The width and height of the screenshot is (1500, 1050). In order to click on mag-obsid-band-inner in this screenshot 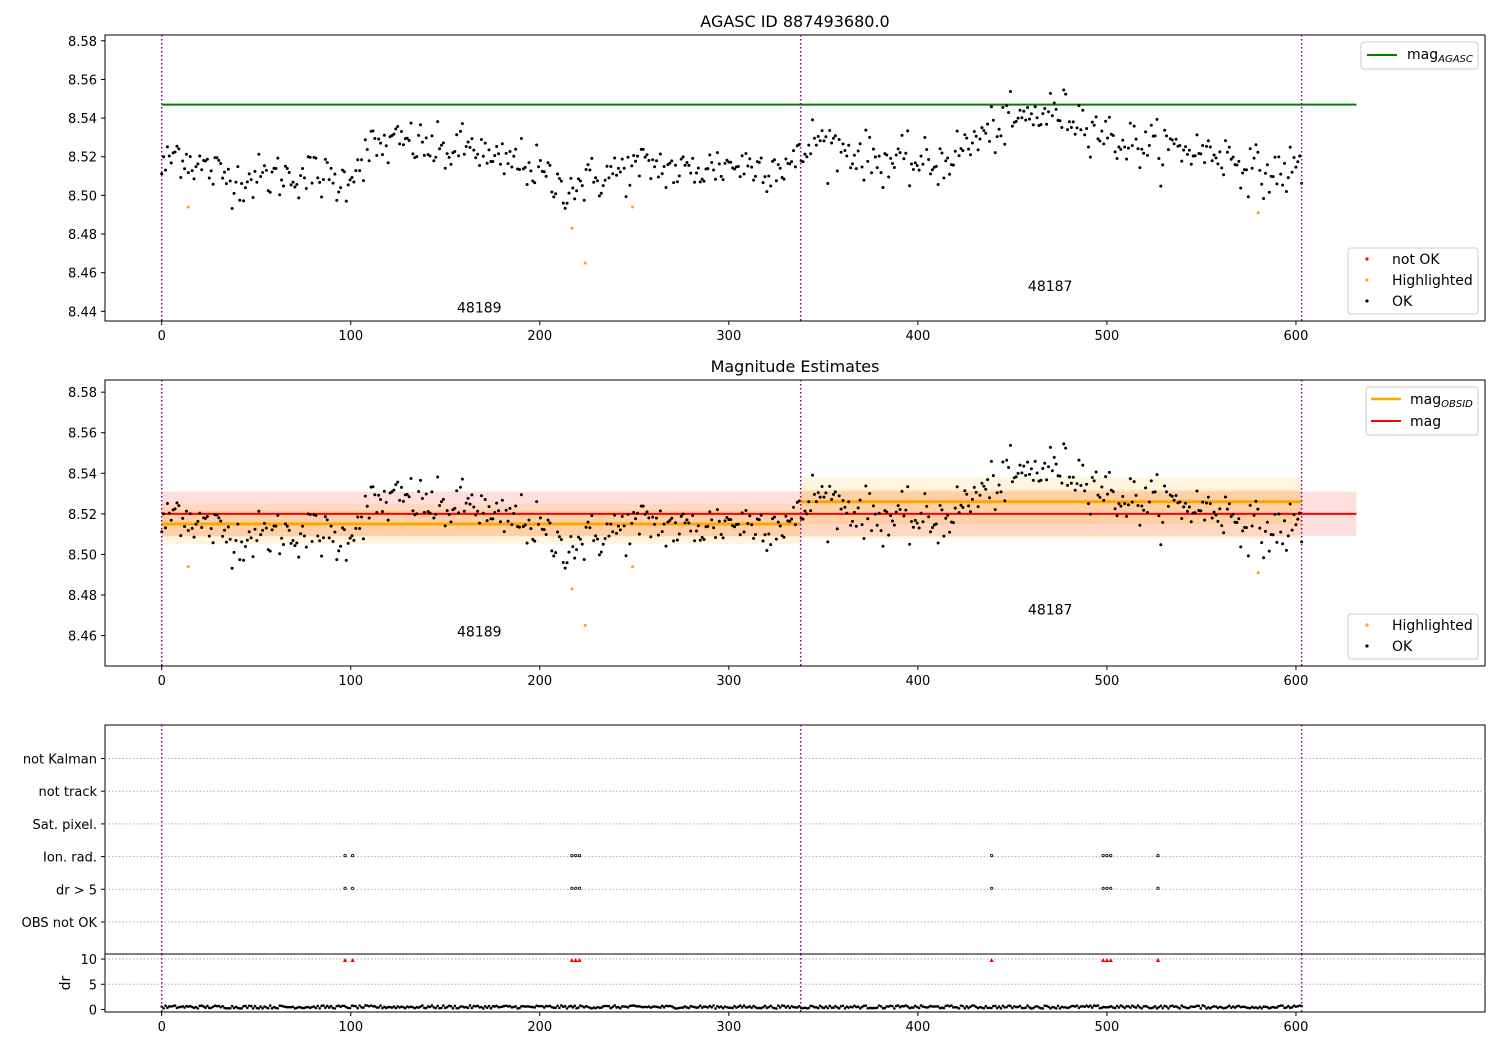, I will do `click(1051, 507)`.